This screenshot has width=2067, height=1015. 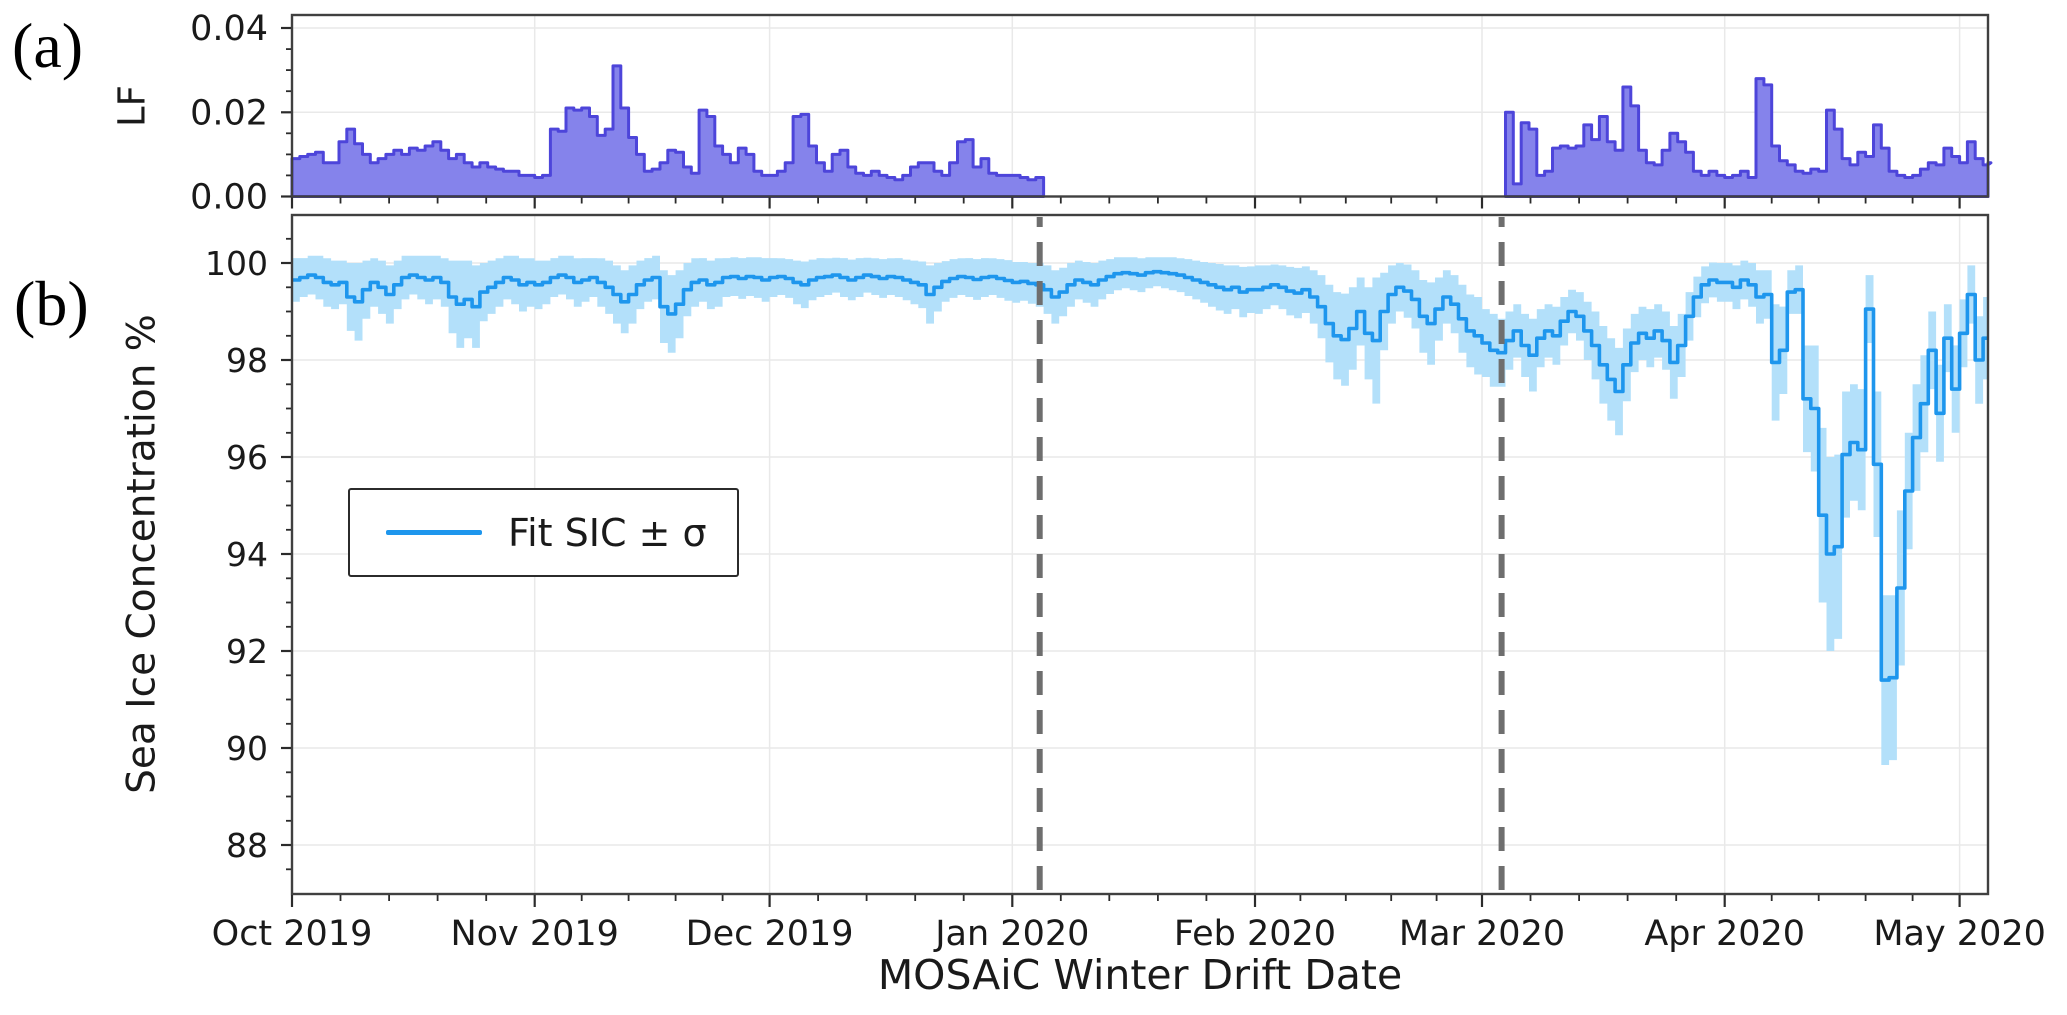 What do you see at coordinates (247, 360) in the screenshot?
I see `panel-b-y-tick-label: 98` at bounding box center [247, 360].